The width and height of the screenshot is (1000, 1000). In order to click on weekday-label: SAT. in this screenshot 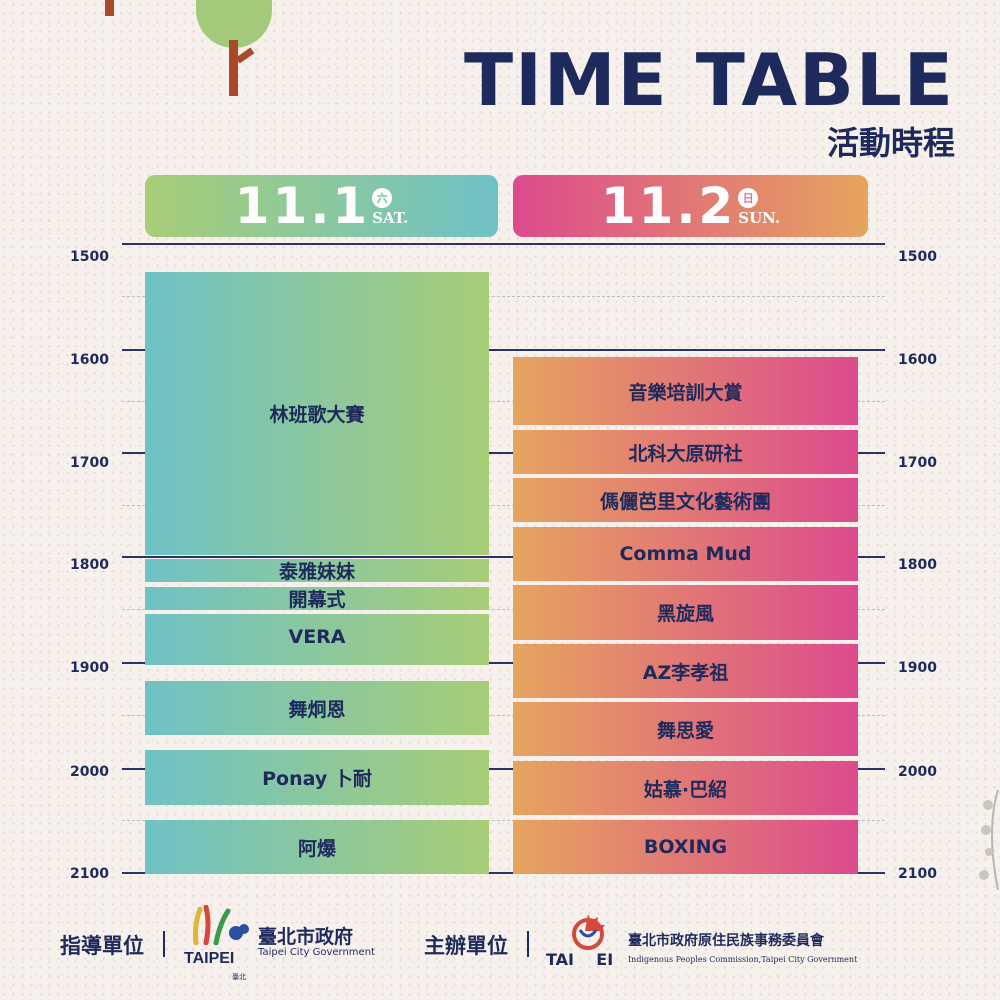, I will do `click(390, 217)`.